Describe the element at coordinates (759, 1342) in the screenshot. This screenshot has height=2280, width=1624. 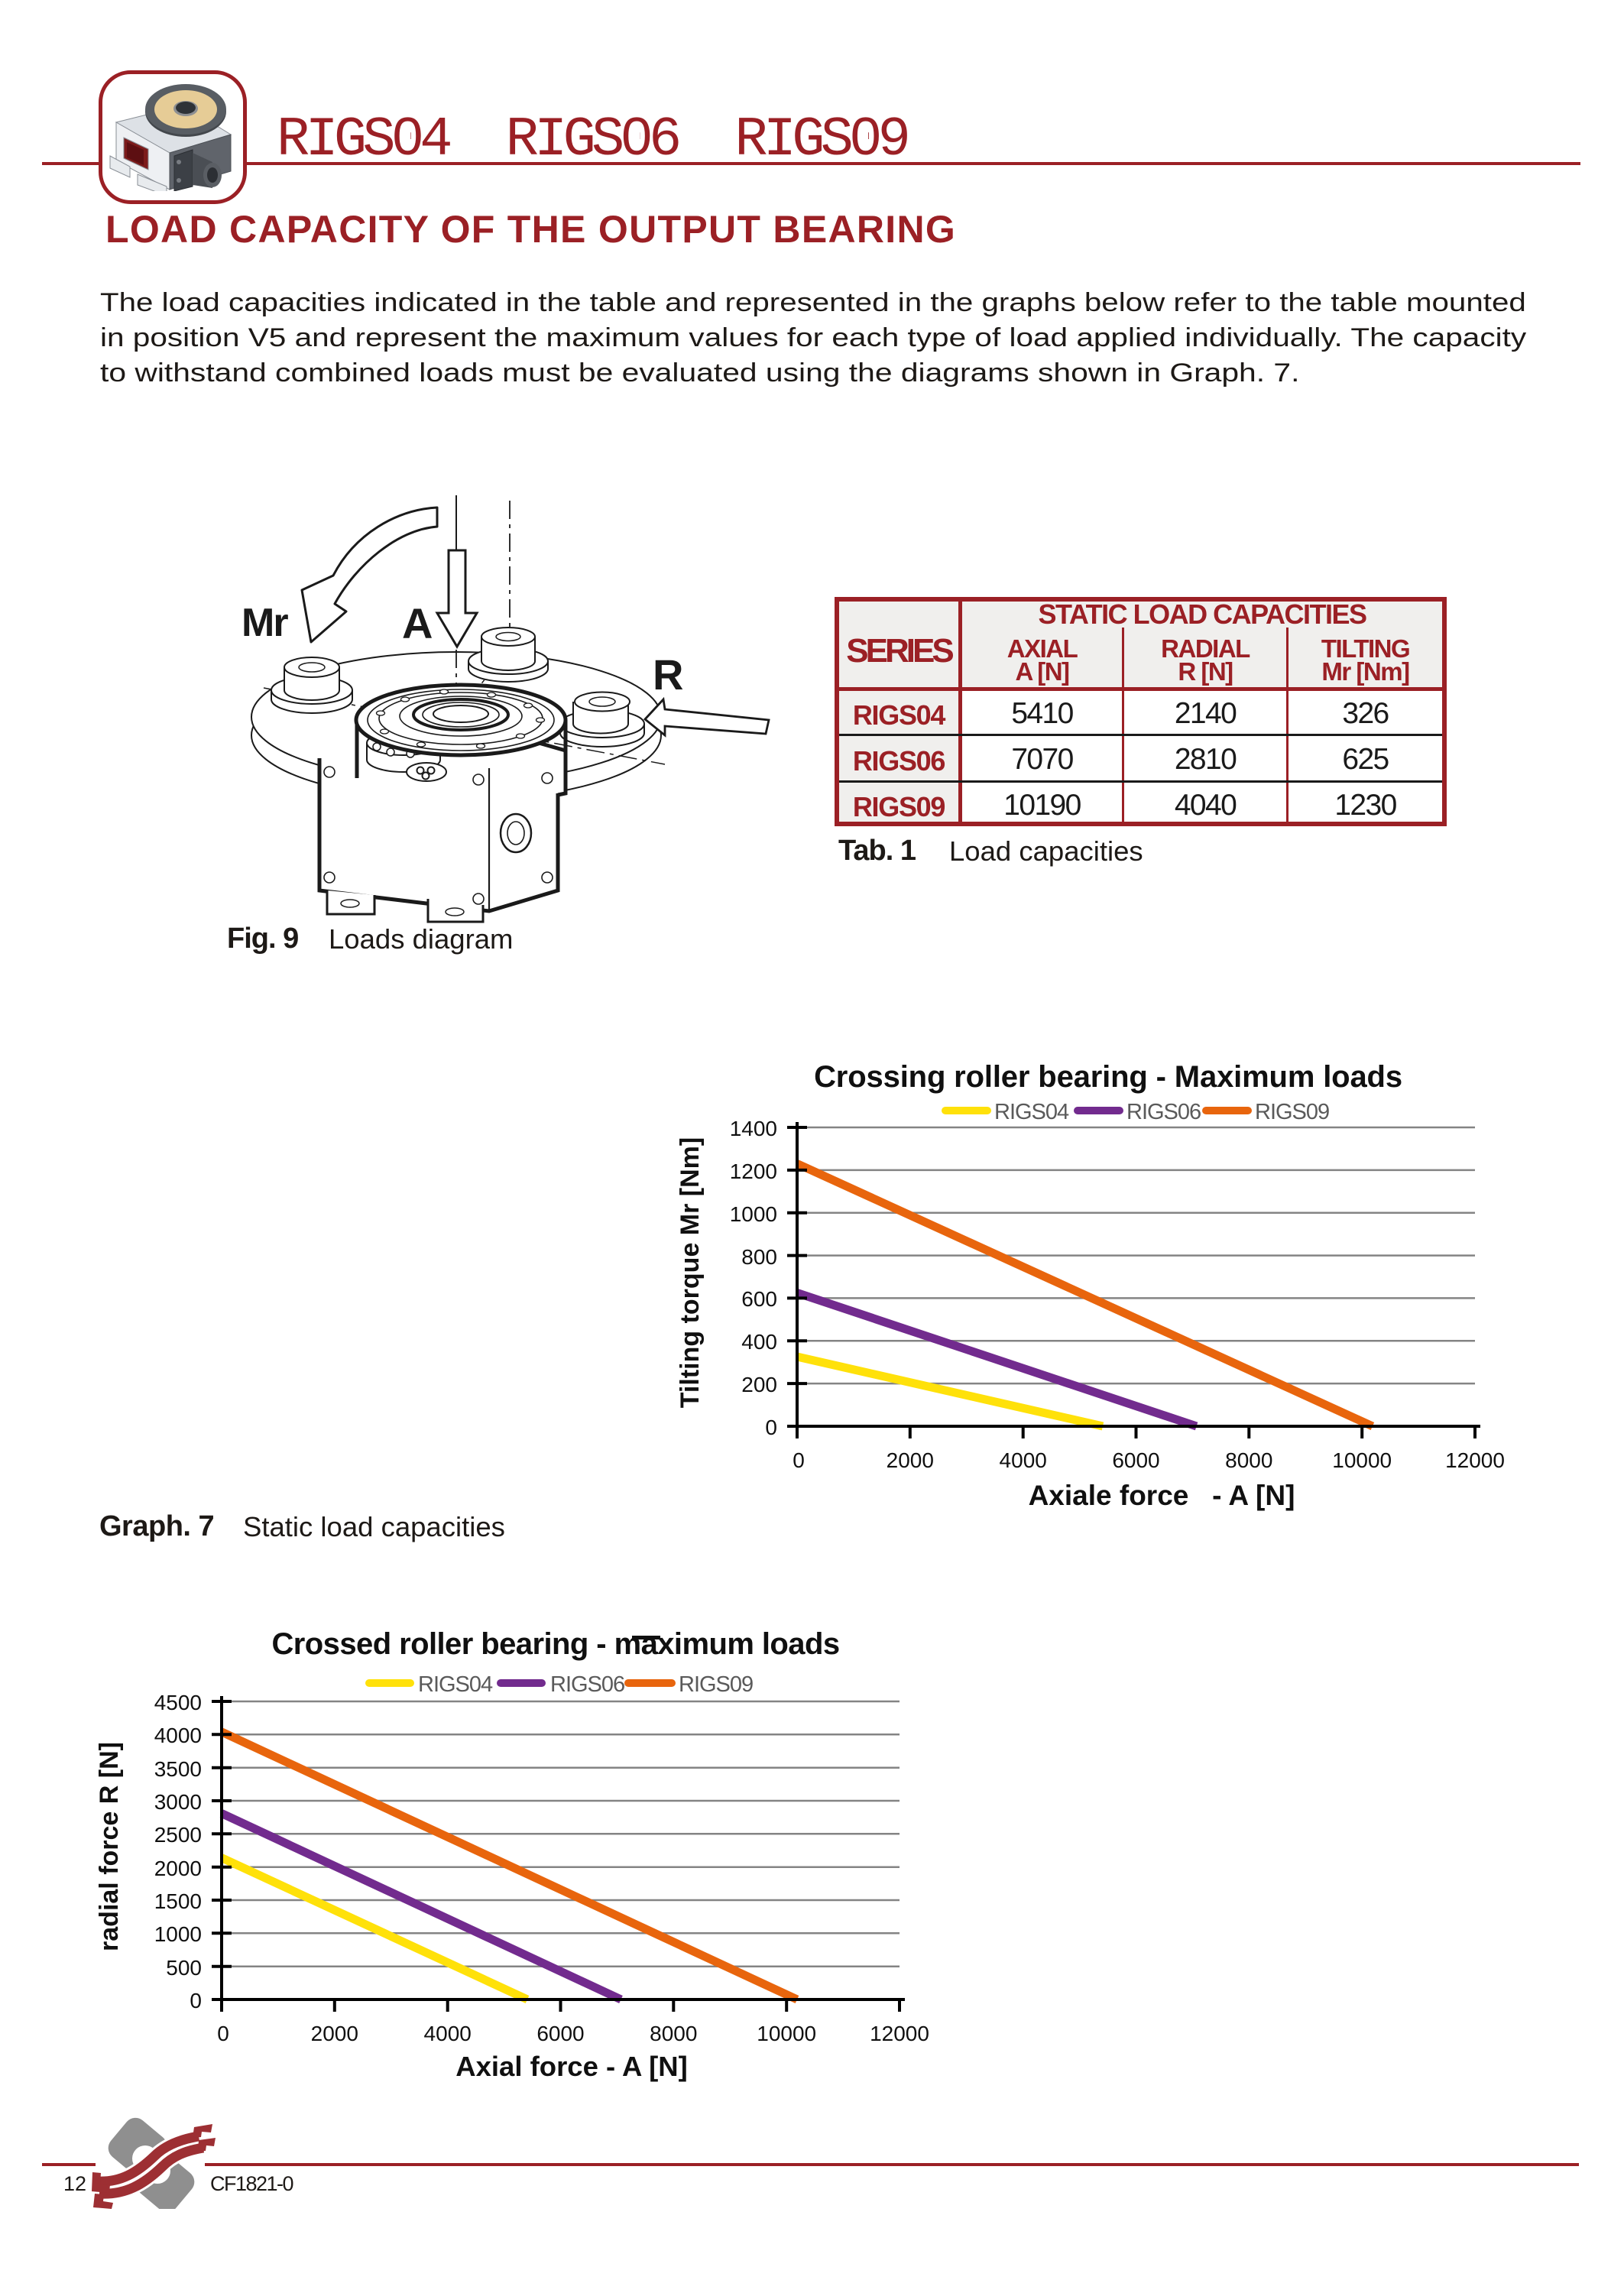
I see `svg-text: 400` at that location.